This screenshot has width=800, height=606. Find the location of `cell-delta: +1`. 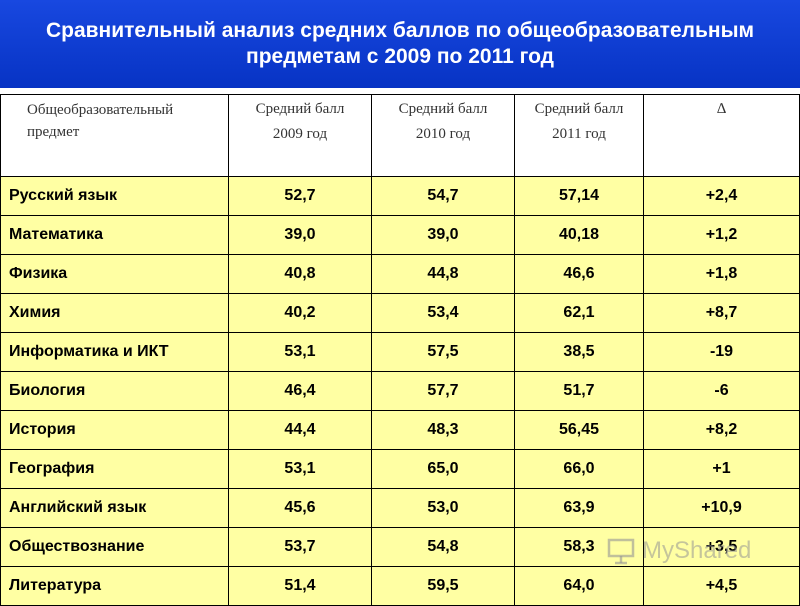

cell-delta: +1 is located at coordinates (721, 469).